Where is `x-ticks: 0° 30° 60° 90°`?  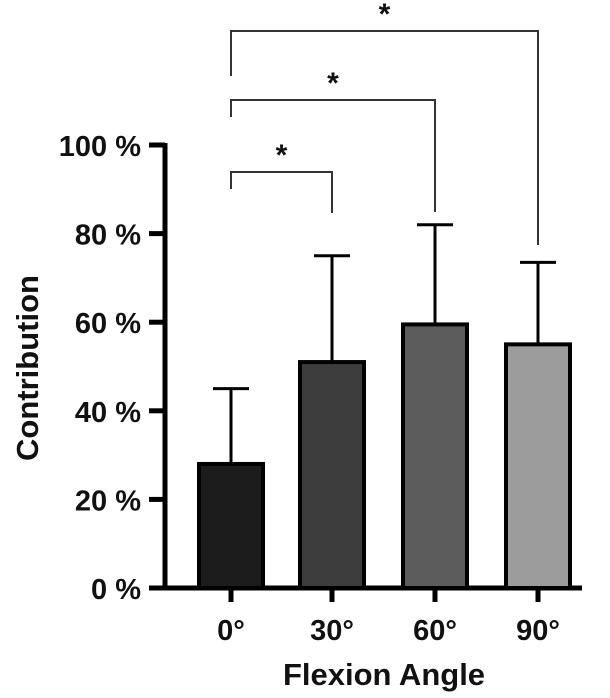
x-ticks: 0° 30° 60° 90° is located at coordinates (388, 617).